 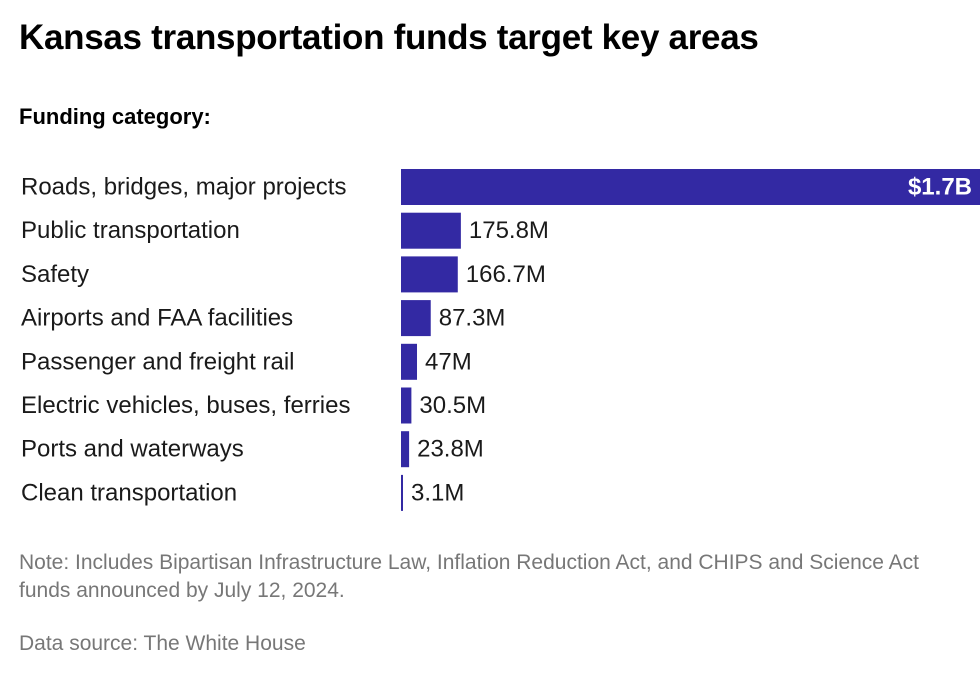 What do you see at coordinates (185, 405) in the screenshot?
I see `category-label: Electric vehicles, buses, ferries` at bounding box center [185, 405].